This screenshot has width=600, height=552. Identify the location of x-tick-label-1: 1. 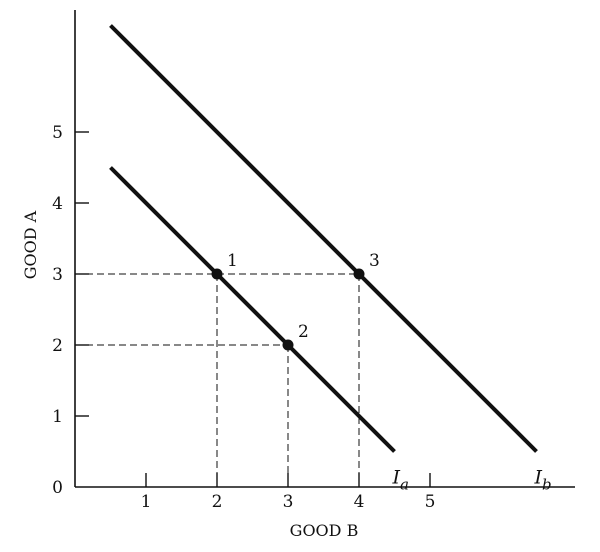
(146, 502).